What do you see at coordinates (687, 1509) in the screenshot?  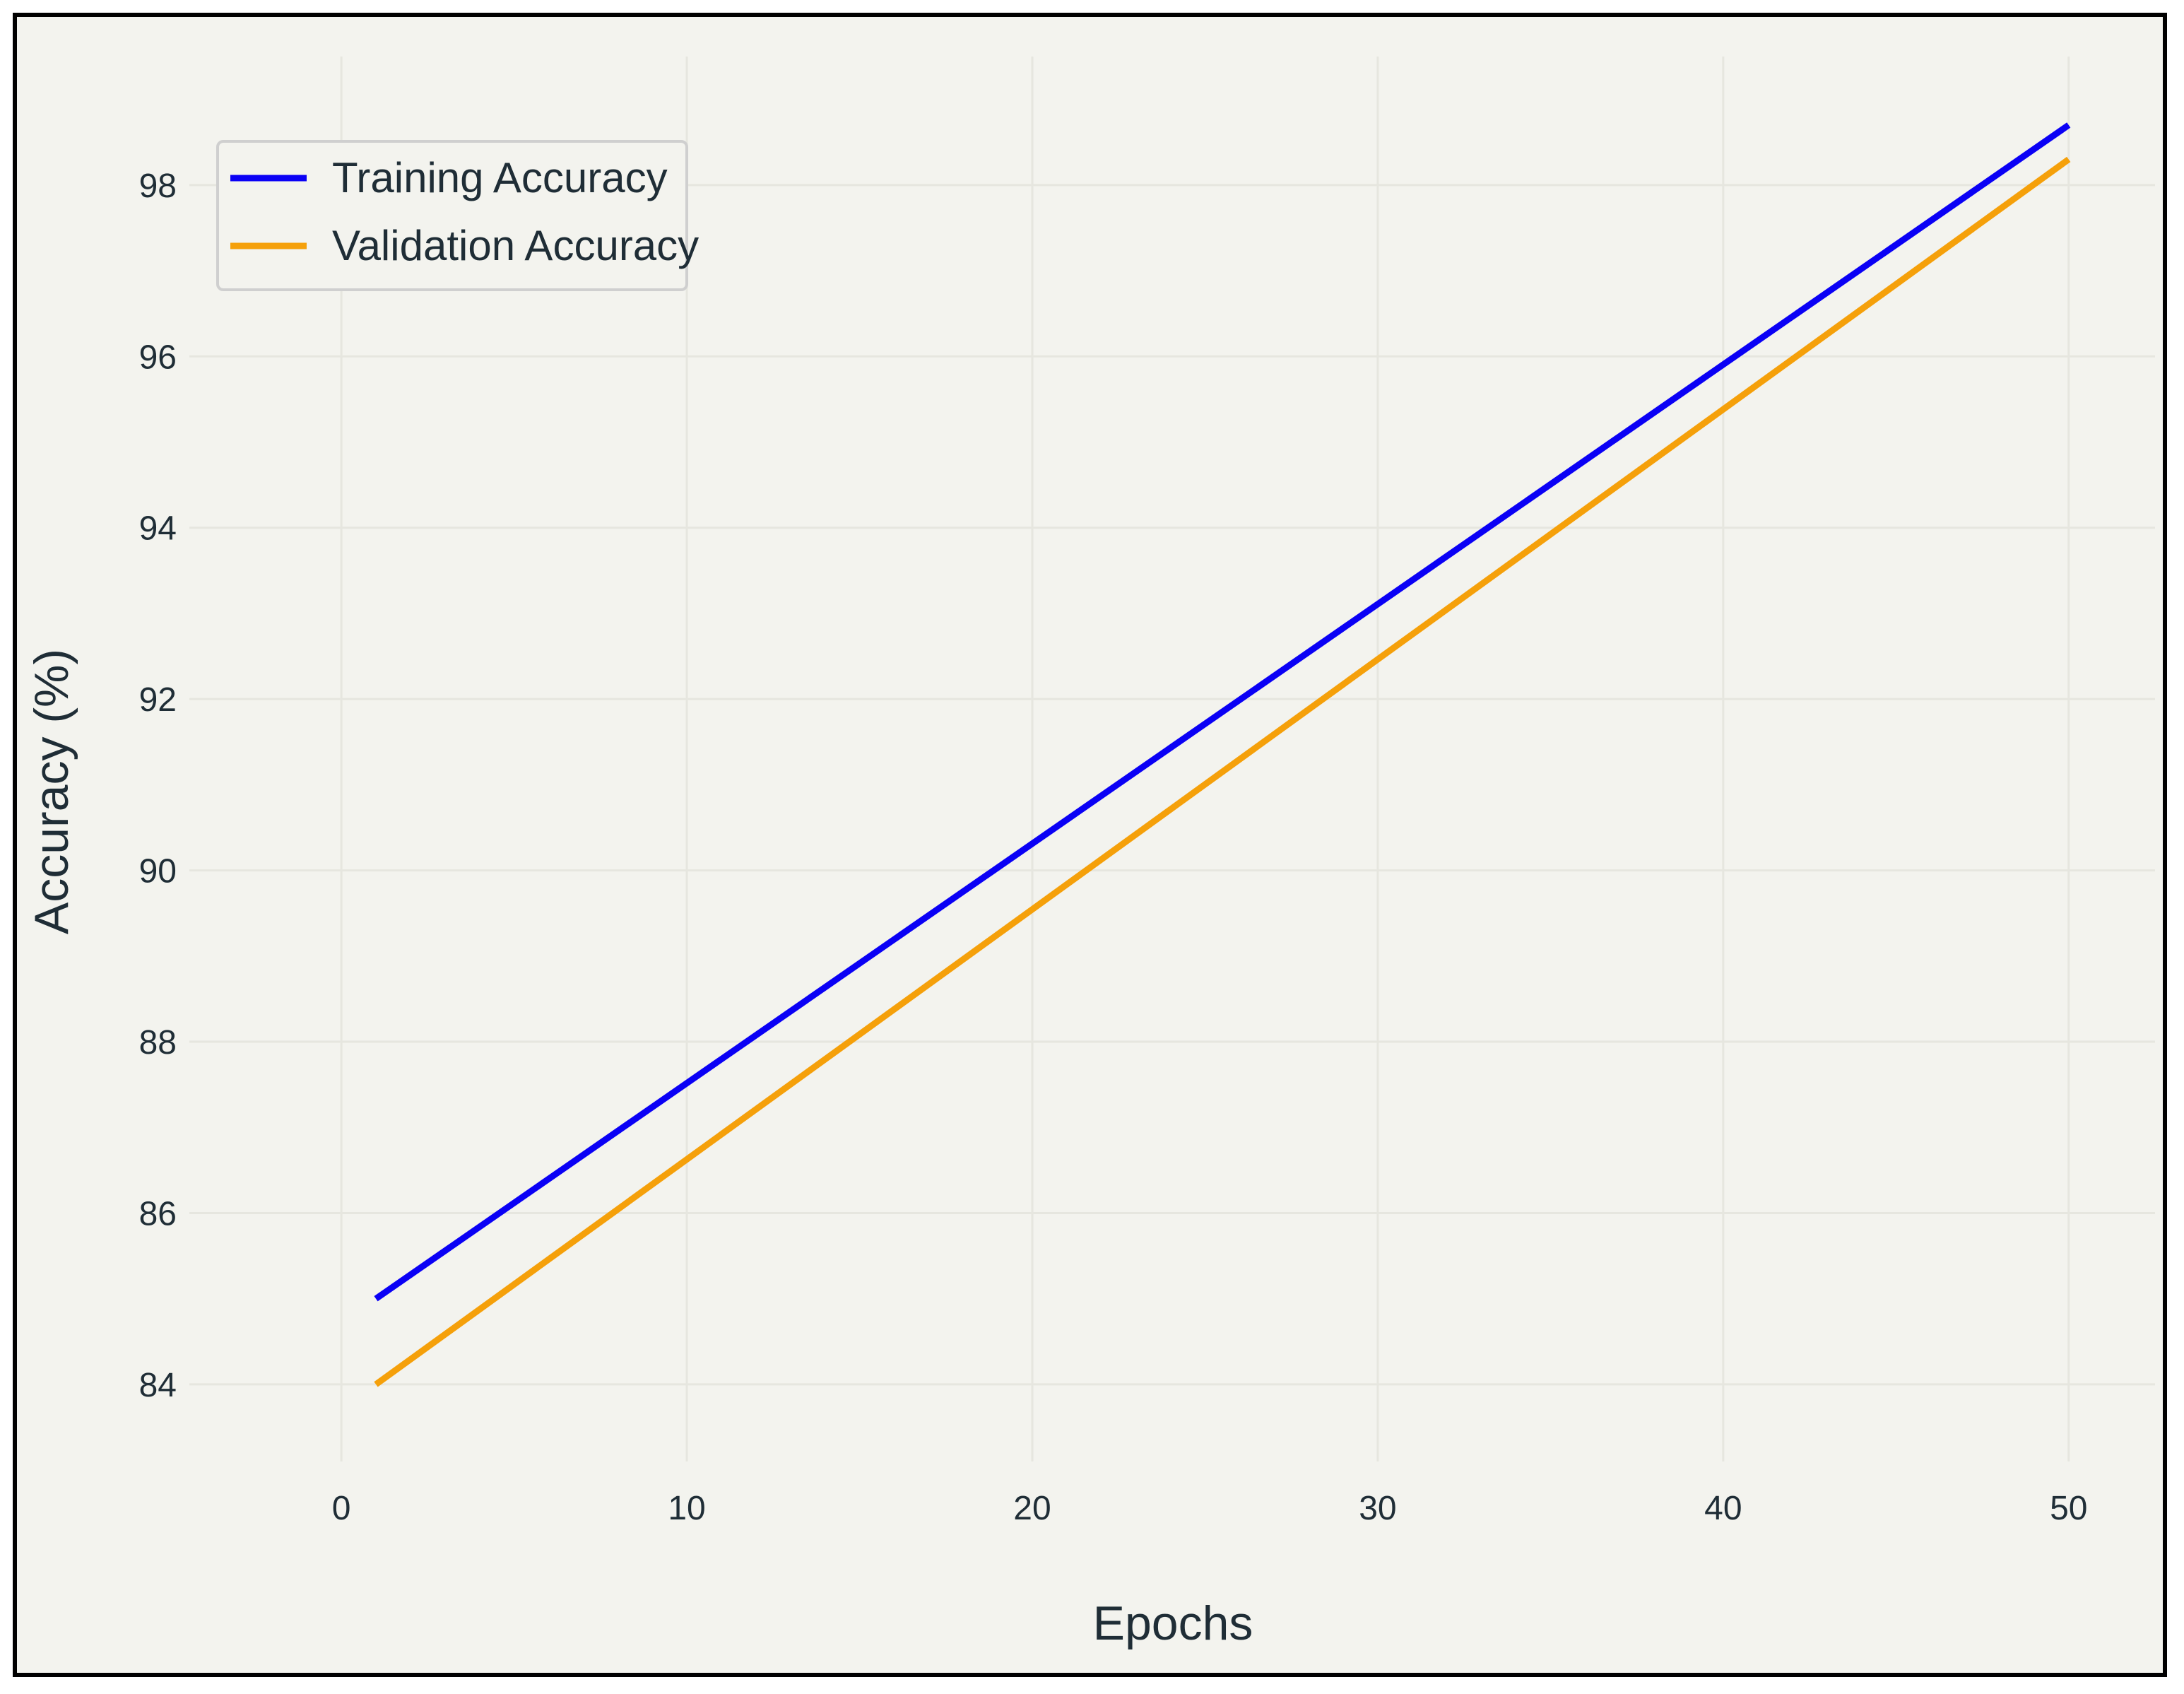 I see `x-tick-label: 10` at bounding box center [687, 1509].